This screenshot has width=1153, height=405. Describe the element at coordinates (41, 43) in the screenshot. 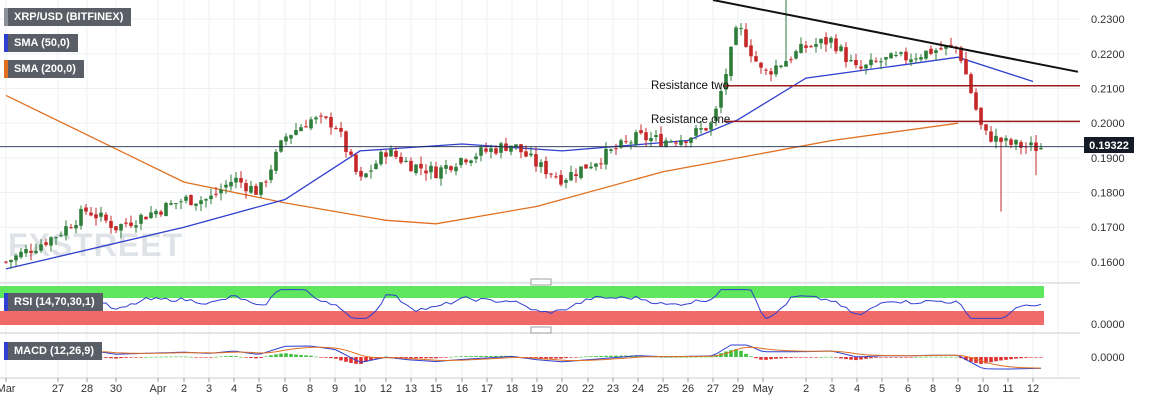

I see `legend-sma50: SMA (50,0)` at that location.